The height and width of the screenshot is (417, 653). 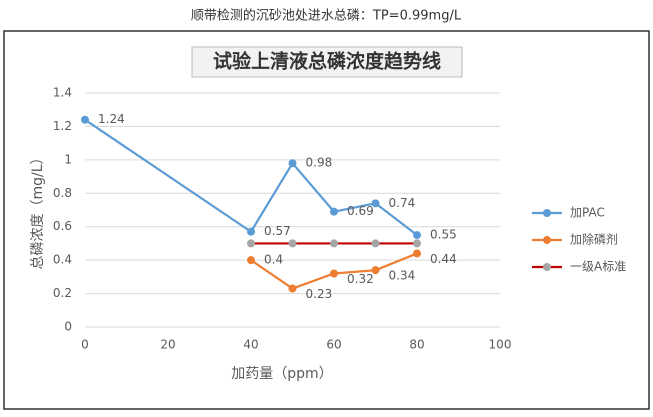 What do you see at coordinates (167, 345) in the screenshot?
I see `x-tick-label: 20` at bounding box center [167, 345].